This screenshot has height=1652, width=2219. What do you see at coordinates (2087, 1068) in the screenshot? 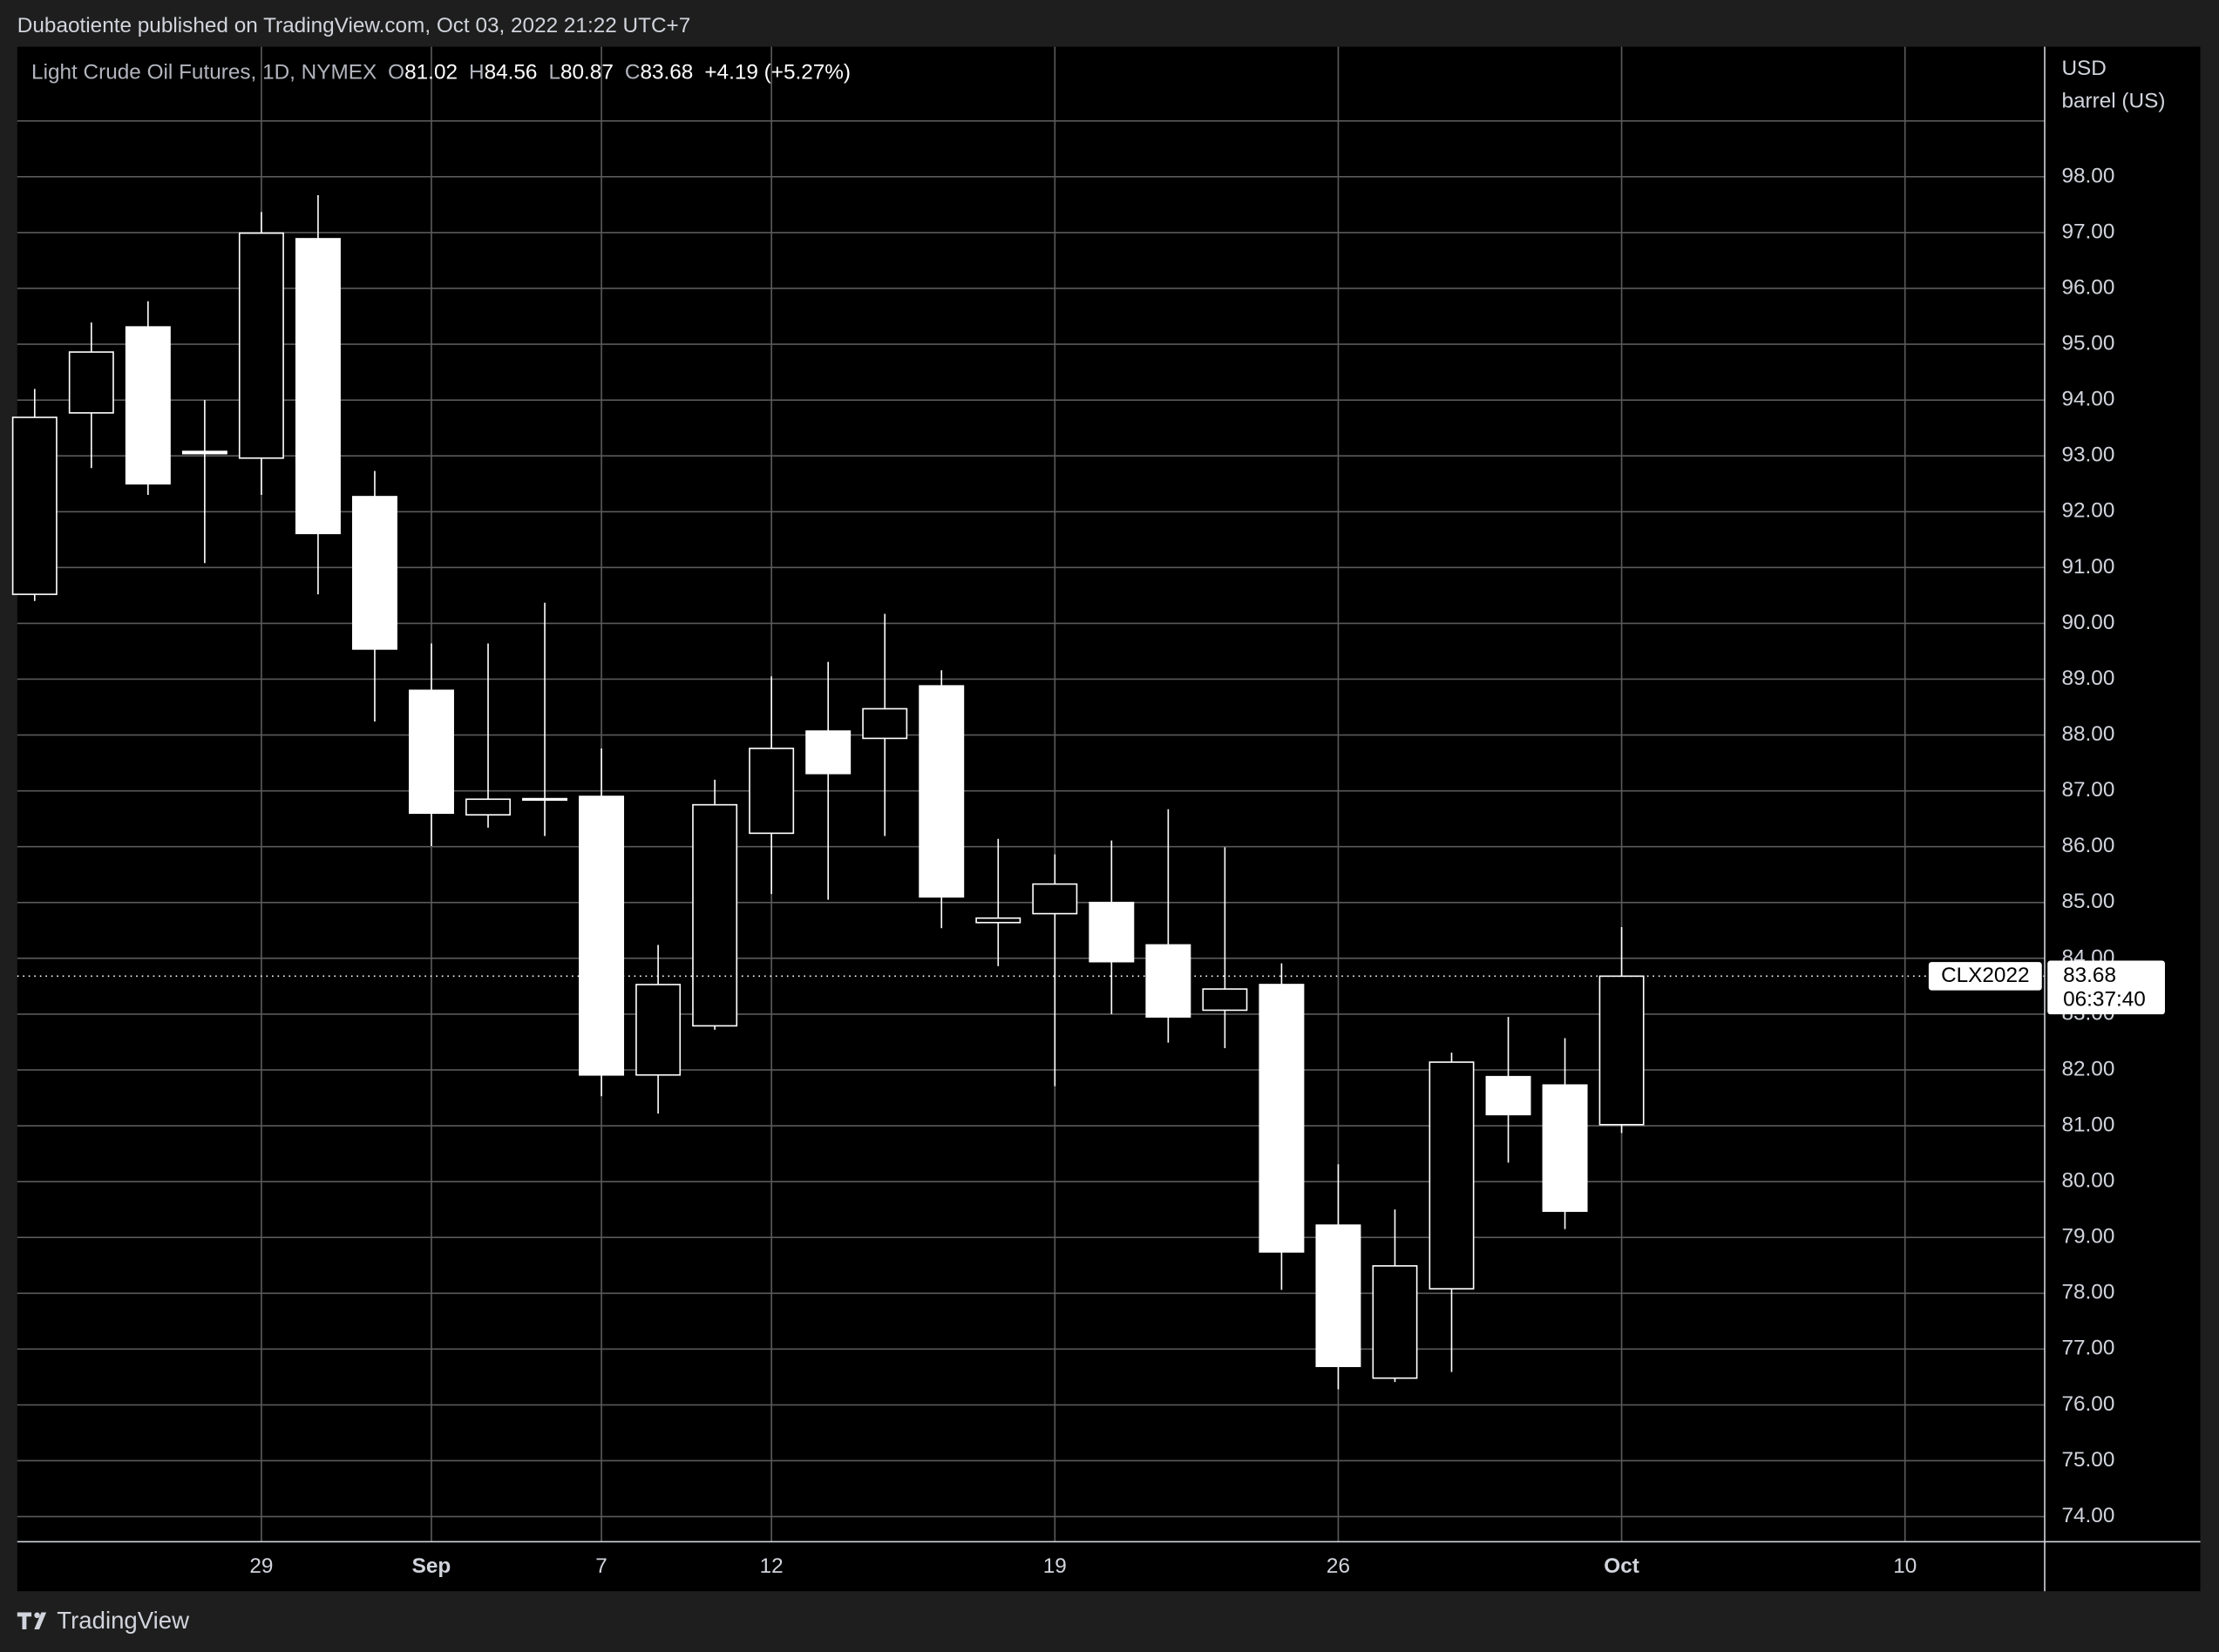
I see `y-tick-label: 82.00` at bounding box center [2087, 1068].